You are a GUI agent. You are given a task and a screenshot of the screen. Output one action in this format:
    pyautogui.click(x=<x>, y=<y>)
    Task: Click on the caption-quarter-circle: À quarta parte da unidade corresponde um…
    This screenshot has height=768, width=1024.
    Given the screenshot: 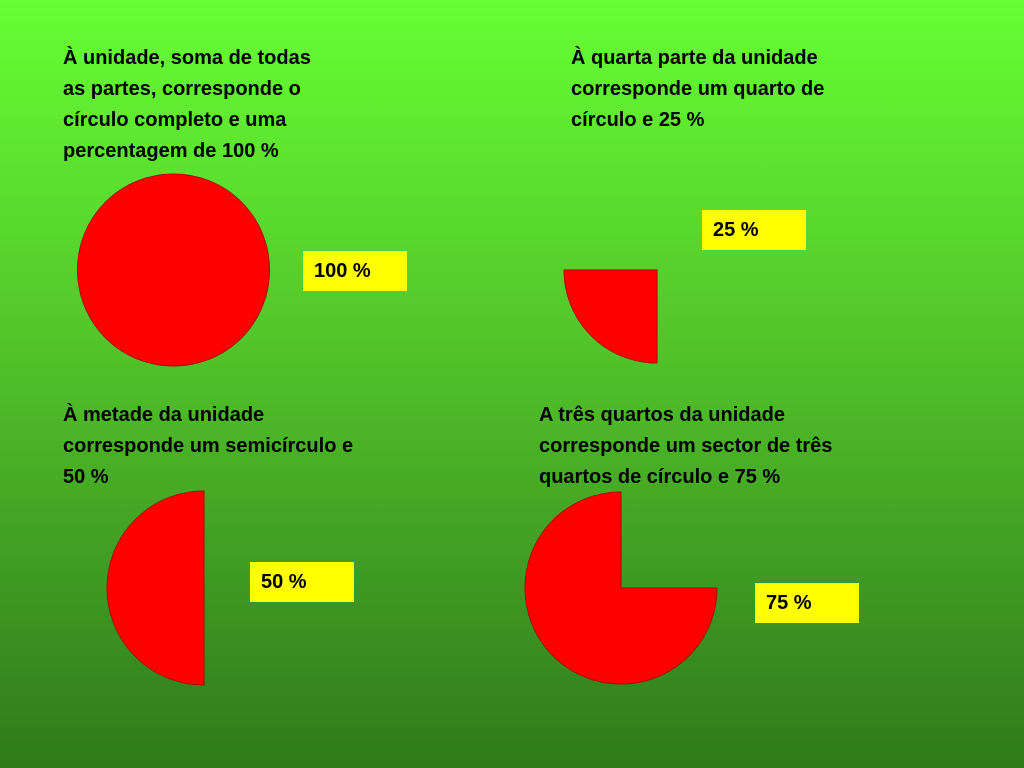 What is the action you would take?
    pyautogui.click(x=697, y=89)
    